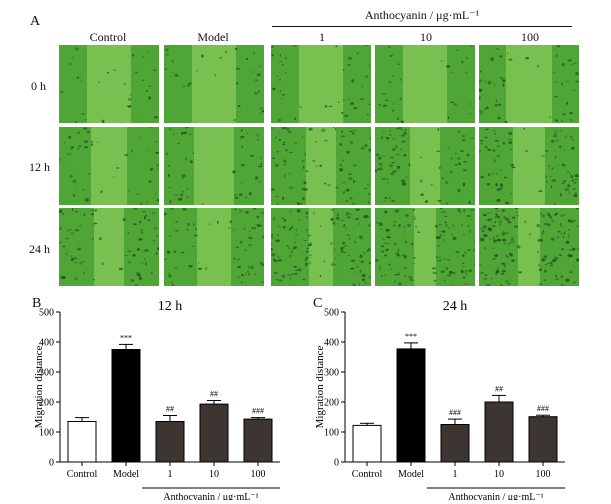  Describe the element at coordinates (321, 84) in the screenshot. I see `assay-image-1-0h` at that location.